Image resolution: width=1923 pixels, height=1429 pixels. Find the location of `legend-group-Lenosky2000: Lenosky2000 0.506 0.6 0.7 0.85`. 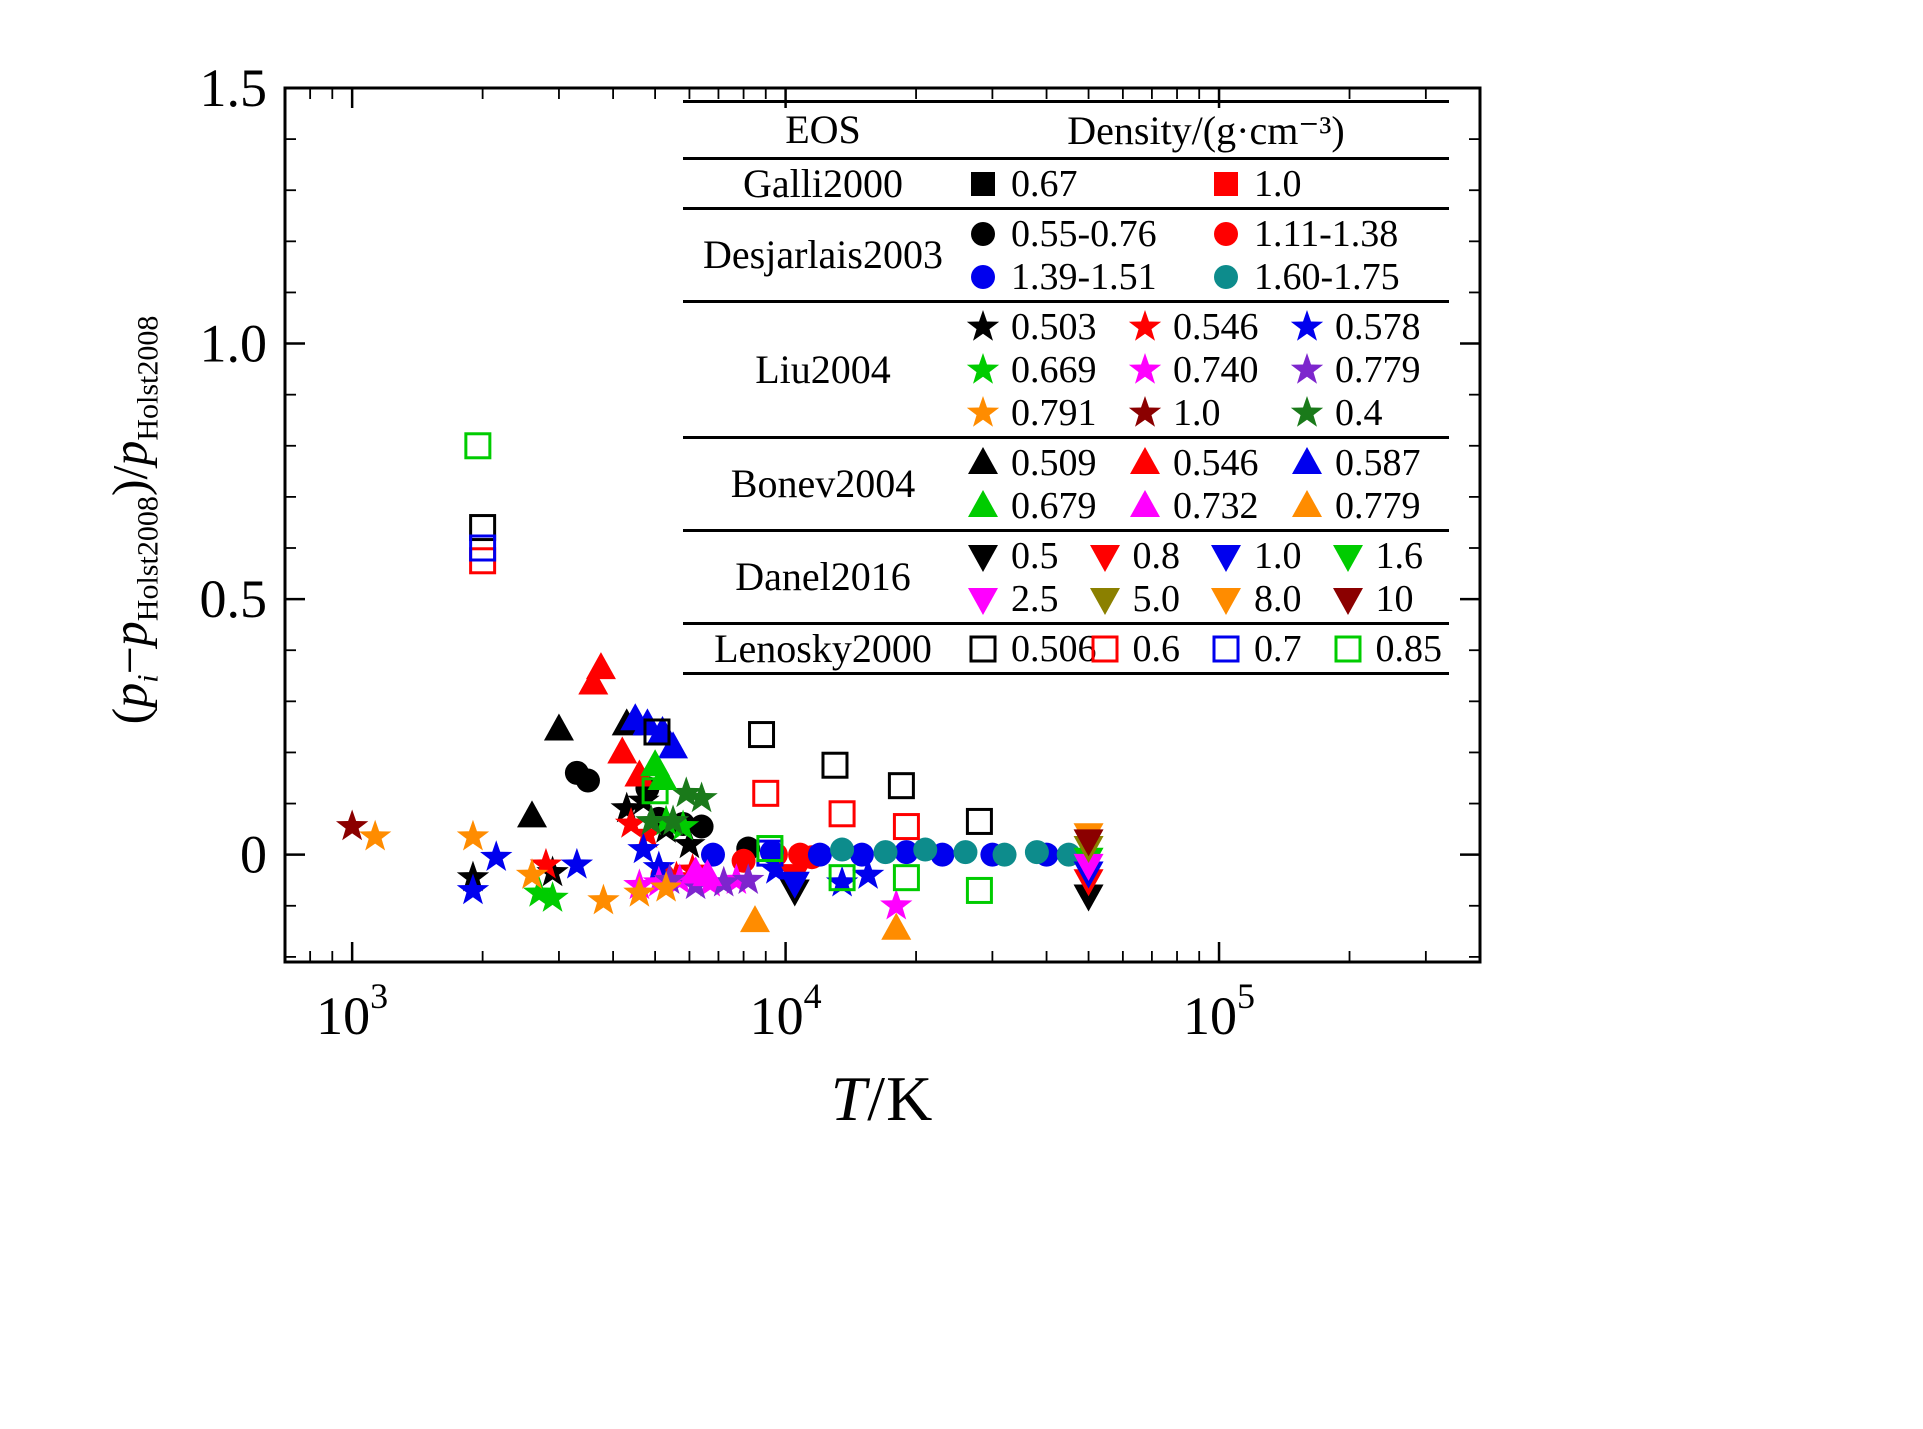

legend-group-Lenosky2000: Lenosky2000 0.506 0.6 0.7 0.85 is located at coordinates (1066, 648).